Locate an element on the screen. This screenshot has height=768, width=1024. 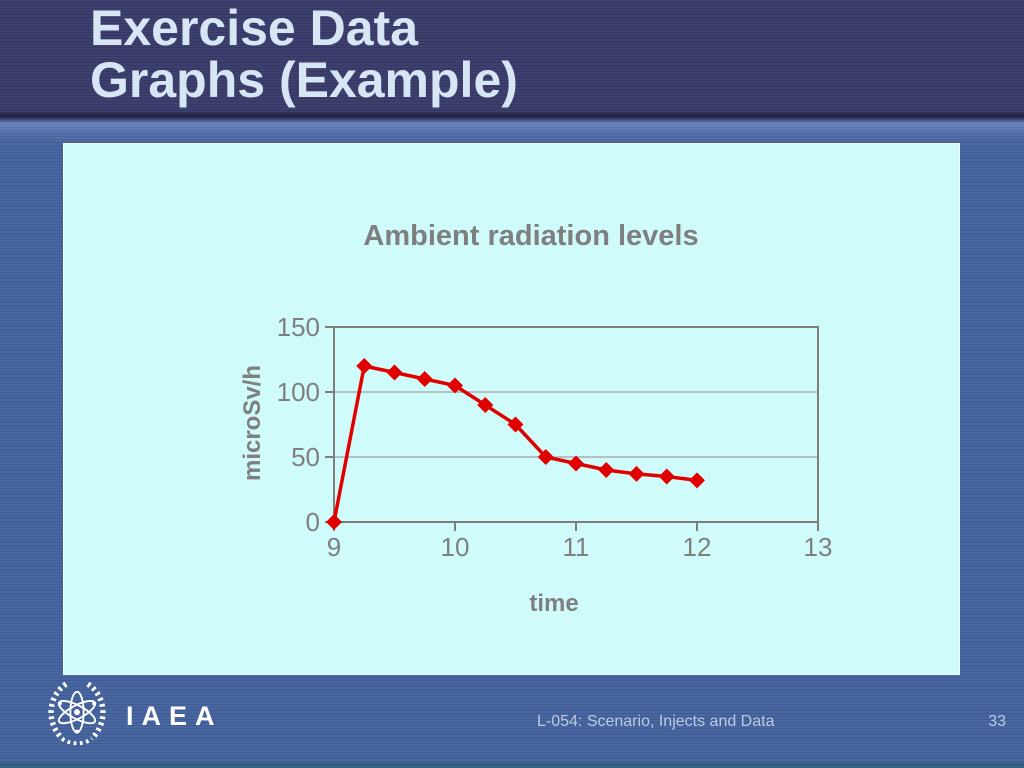
chart-title: Ambient radiation levels is located at coordinates (531, 236).